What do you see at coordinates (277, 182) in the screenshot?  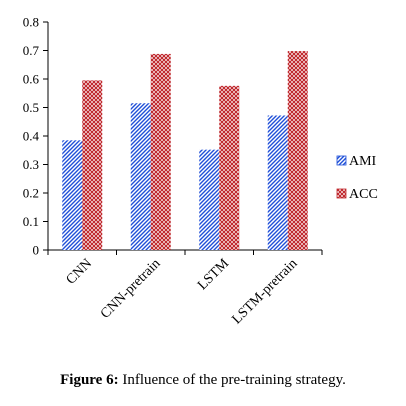 I see `bar-ami-lstm-pretrain` at bounding box center [277, 182].